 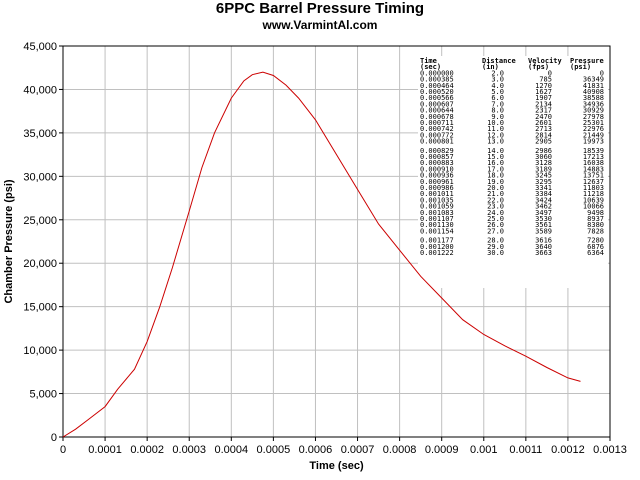 I want to click on data-table-cell: 26.0, so click(x=495, y=225).